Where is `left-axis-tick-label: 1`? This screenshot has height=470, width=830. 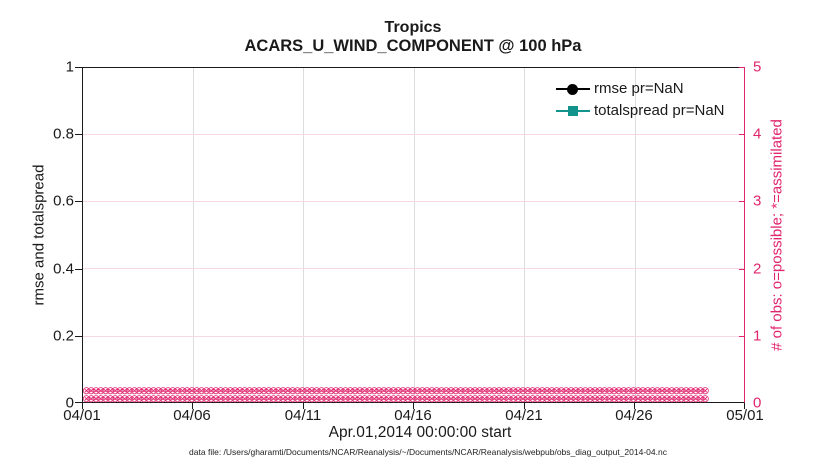
left-axis-tick-label: 1 is located at coordinates (69, 67).